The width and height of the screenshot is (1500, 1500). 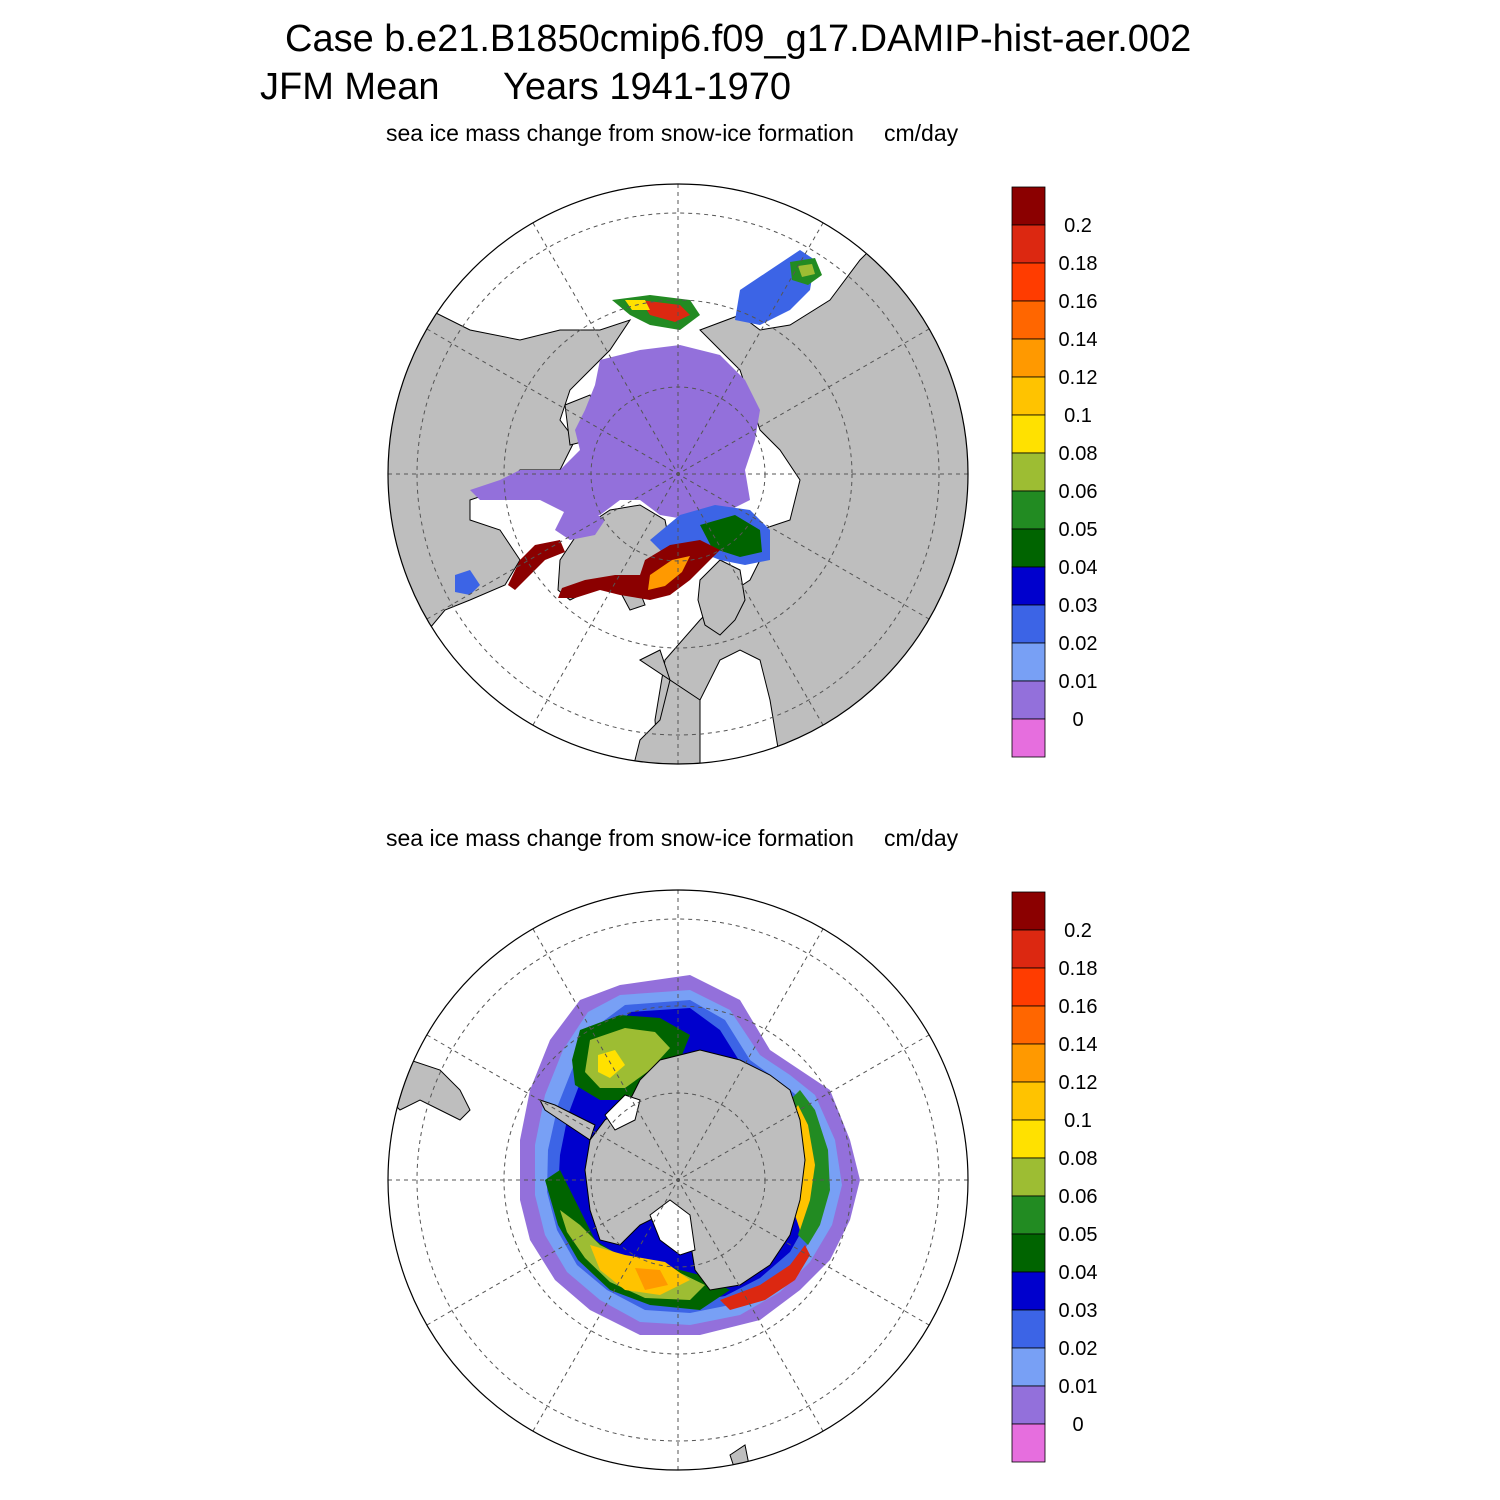 I want to click on south-colorbar-label-0: 0.2, so click(x=1078, y=931).